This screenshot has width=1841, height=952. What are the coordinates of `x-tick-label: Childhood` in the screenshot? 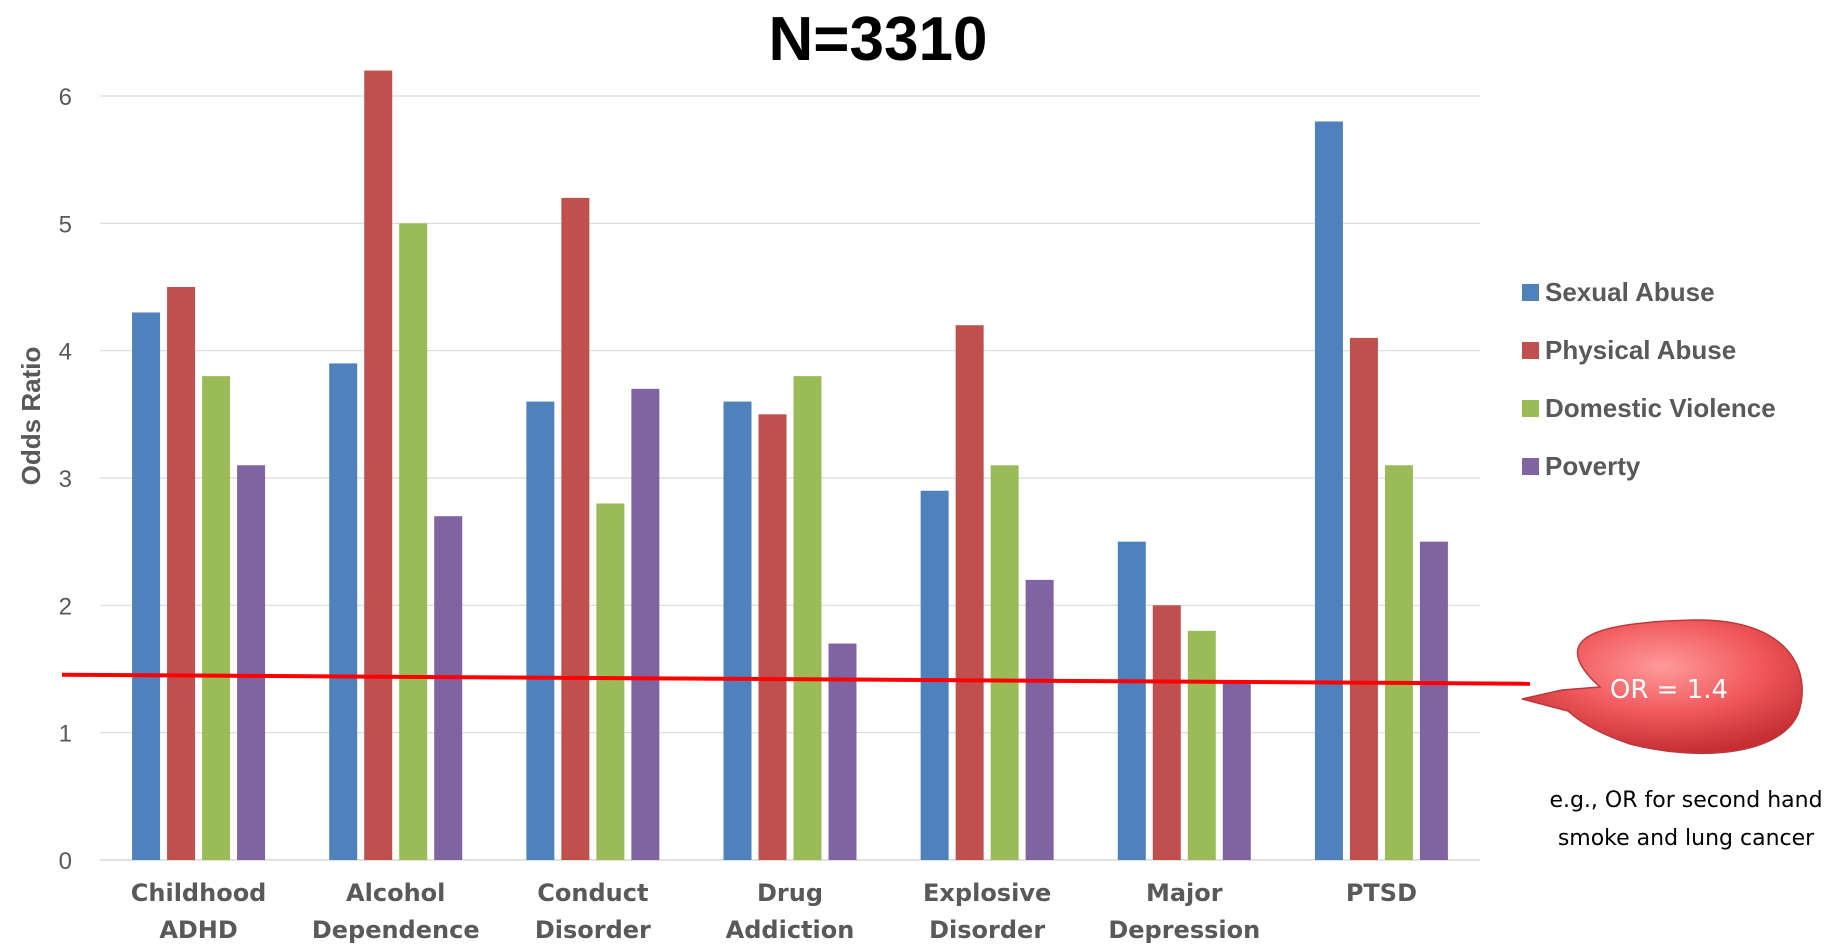 It's located at (199, 893).